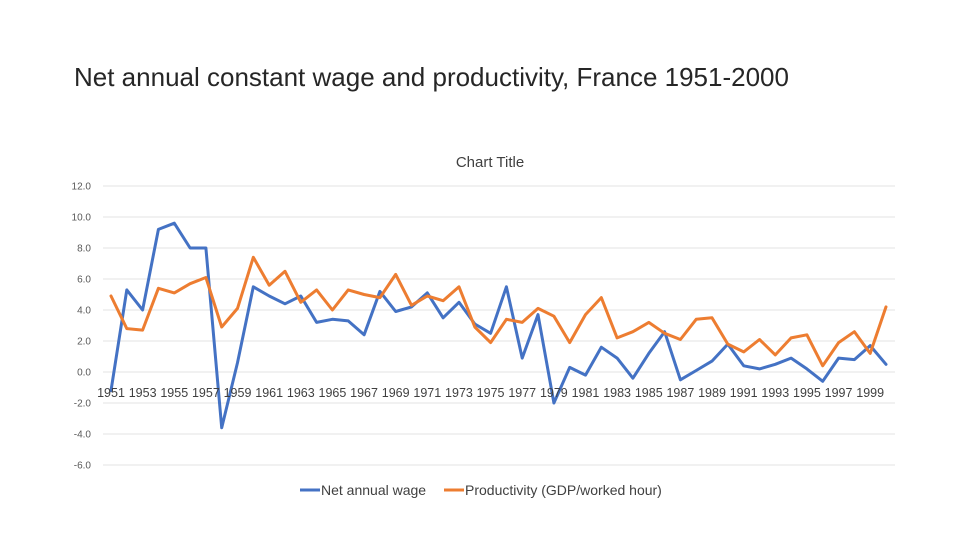  Describe the element at coordinates (206, 393) in the screenshot. I see `x-tick-label: 1957` at that location.